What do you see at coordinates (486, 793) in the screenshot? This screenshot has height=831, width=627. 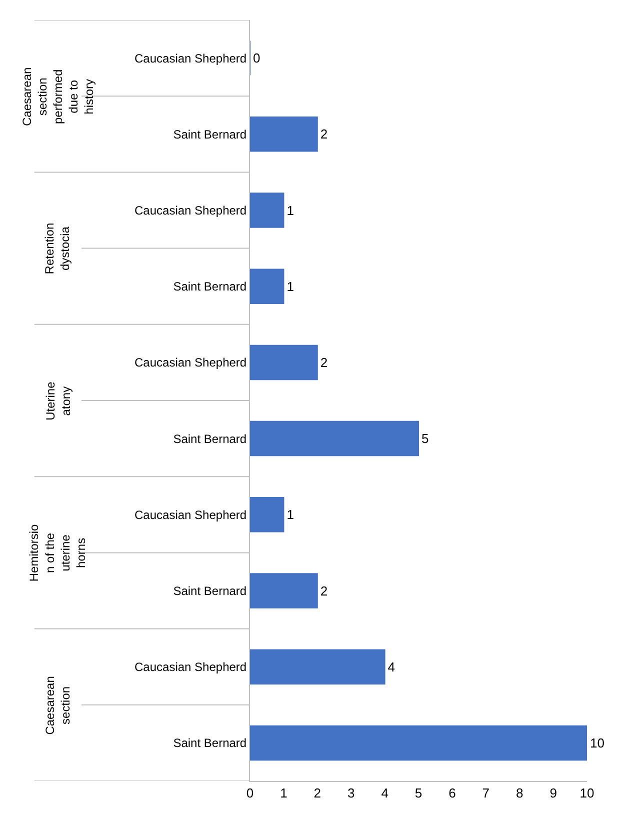 I see `x-tick-label: 7` at bounding box center [486, 793].